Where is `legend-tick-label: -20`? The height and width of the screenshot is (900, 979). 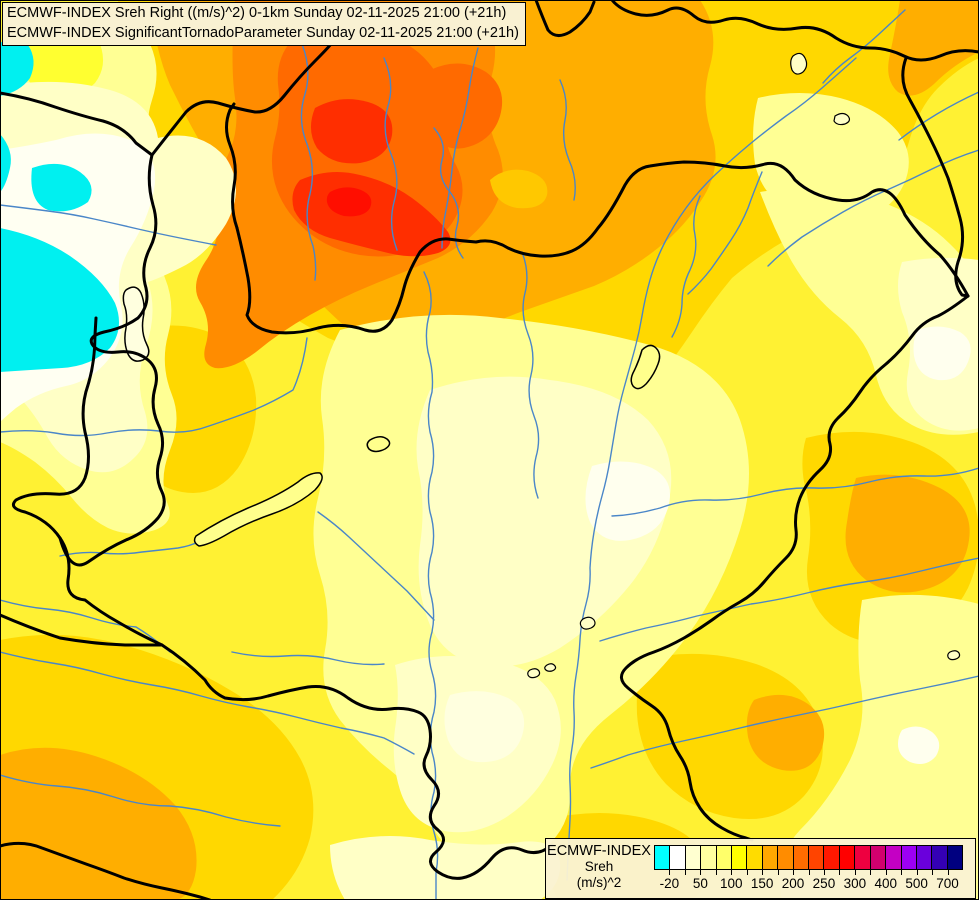 legend-tick-label: -20 is located at coordinates (669, 883).